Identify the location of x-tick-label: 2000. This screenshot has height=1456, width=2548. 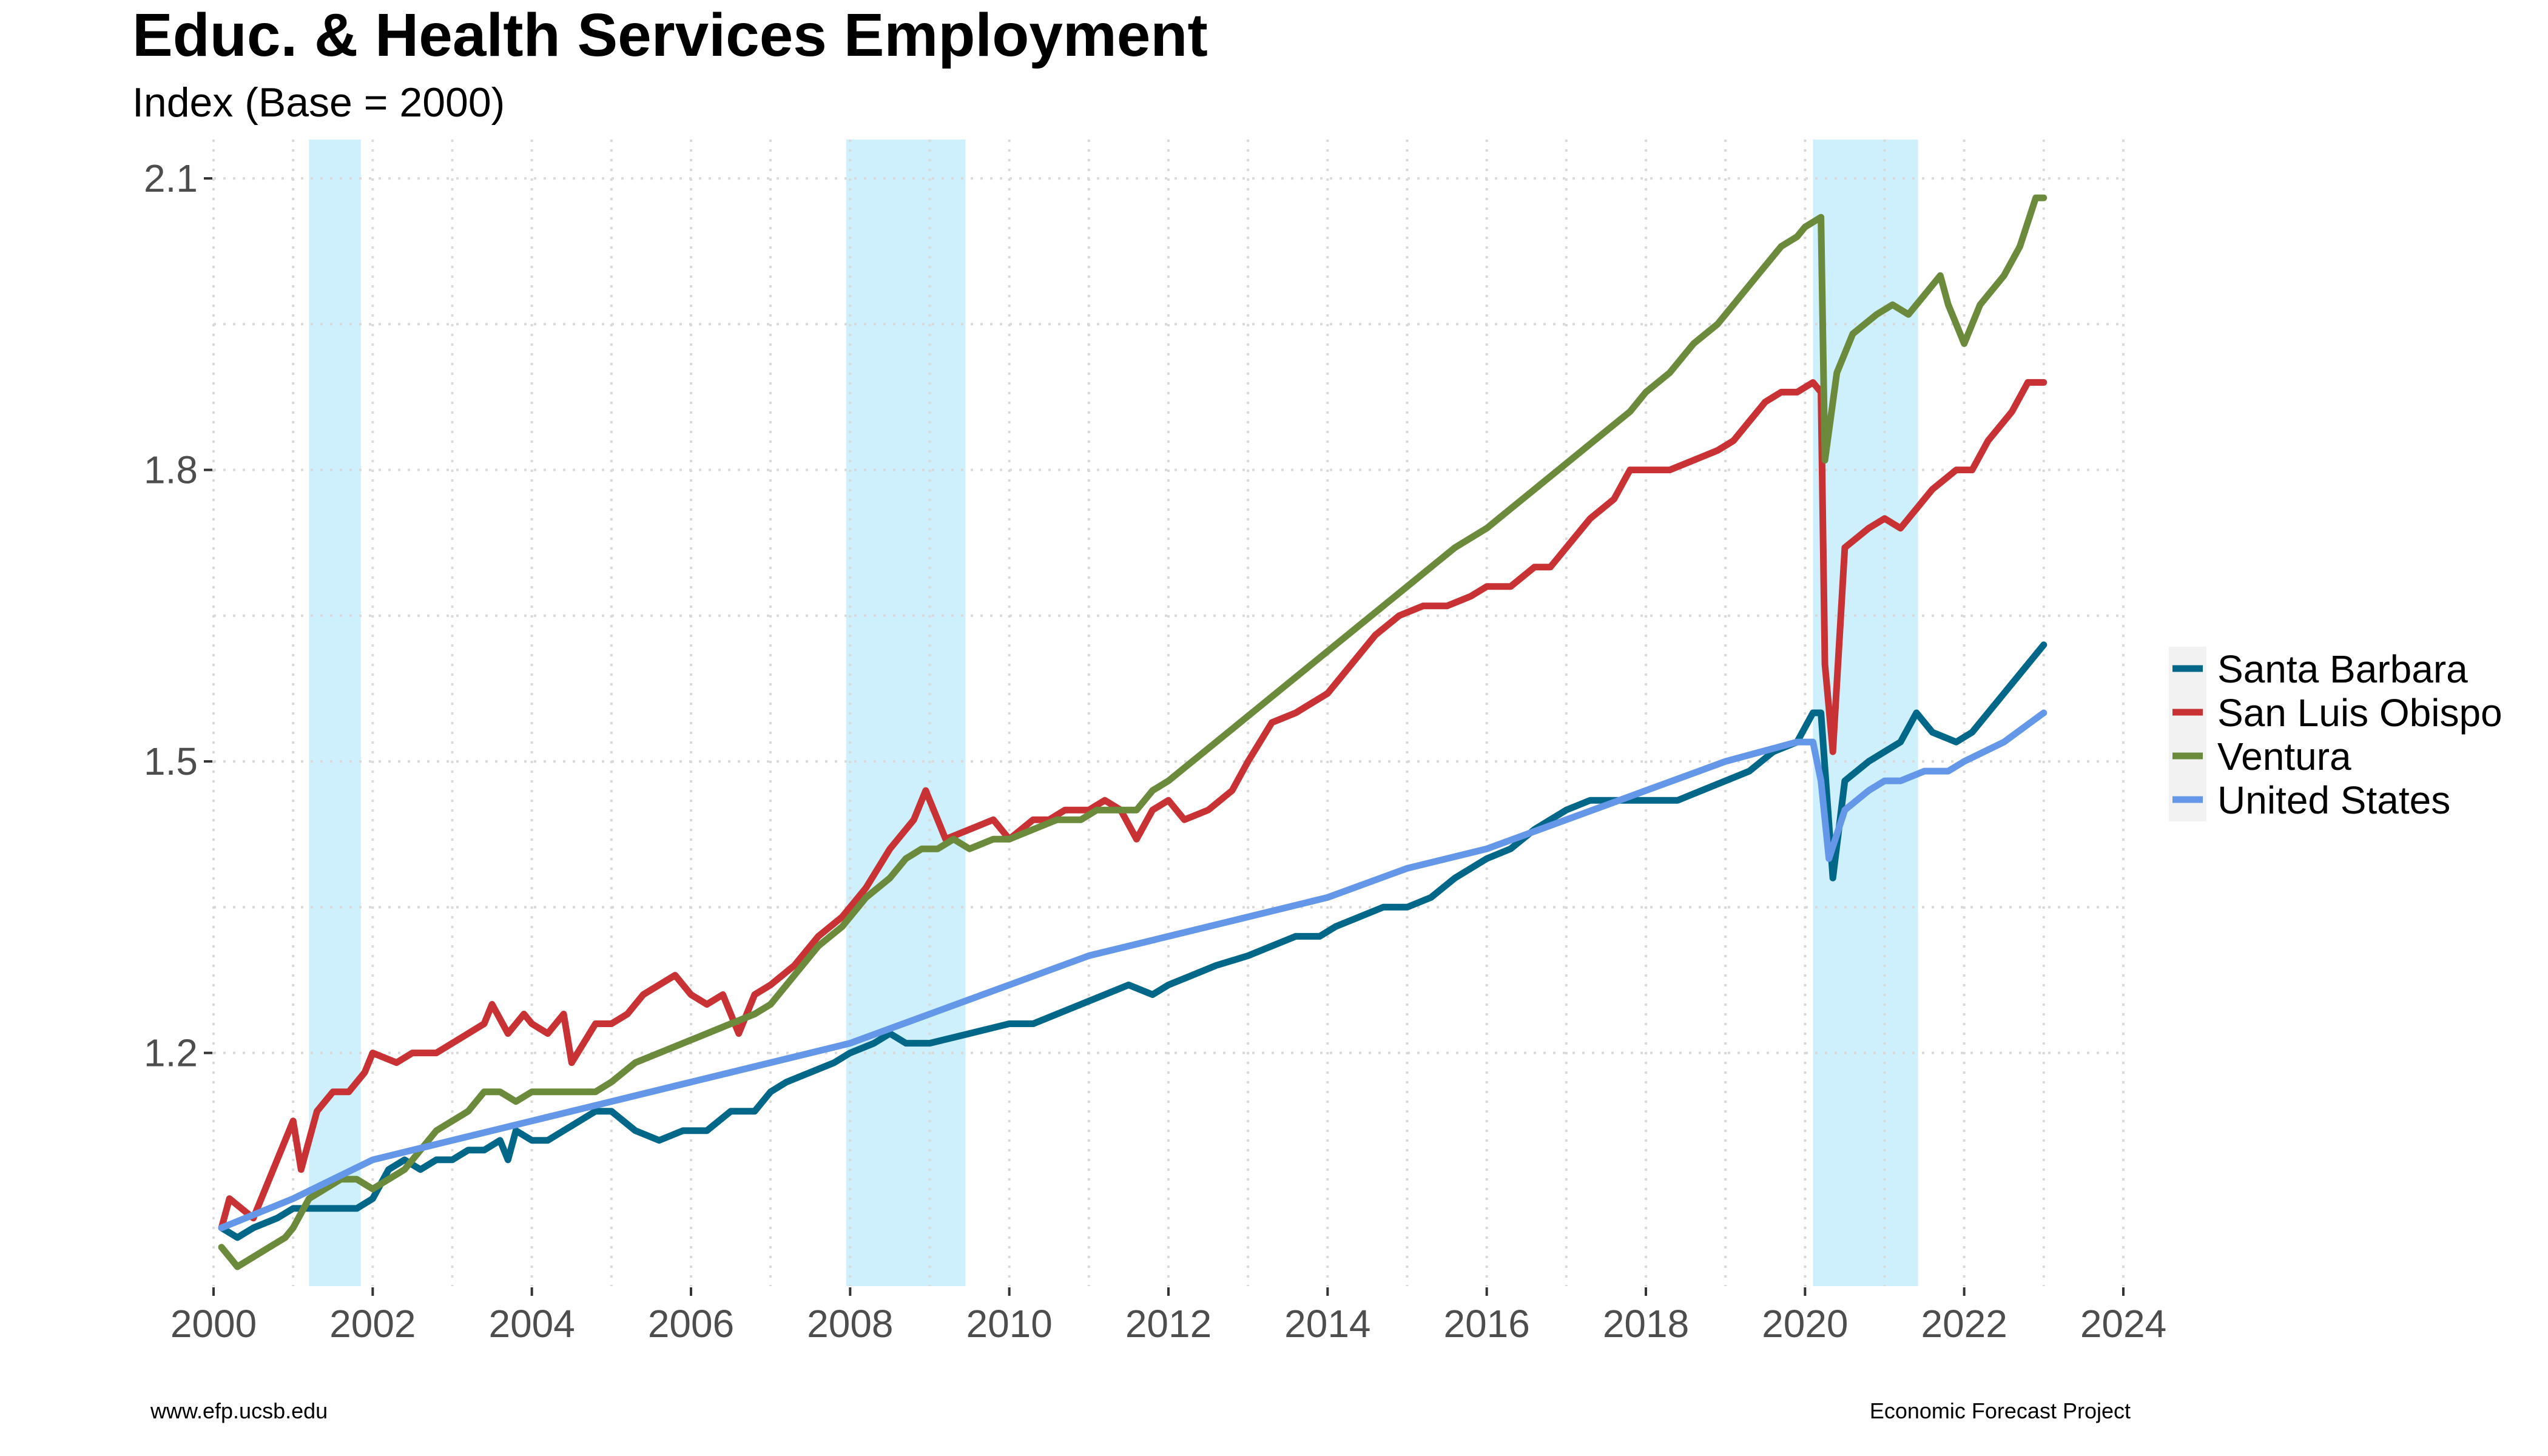
(213, 1324).